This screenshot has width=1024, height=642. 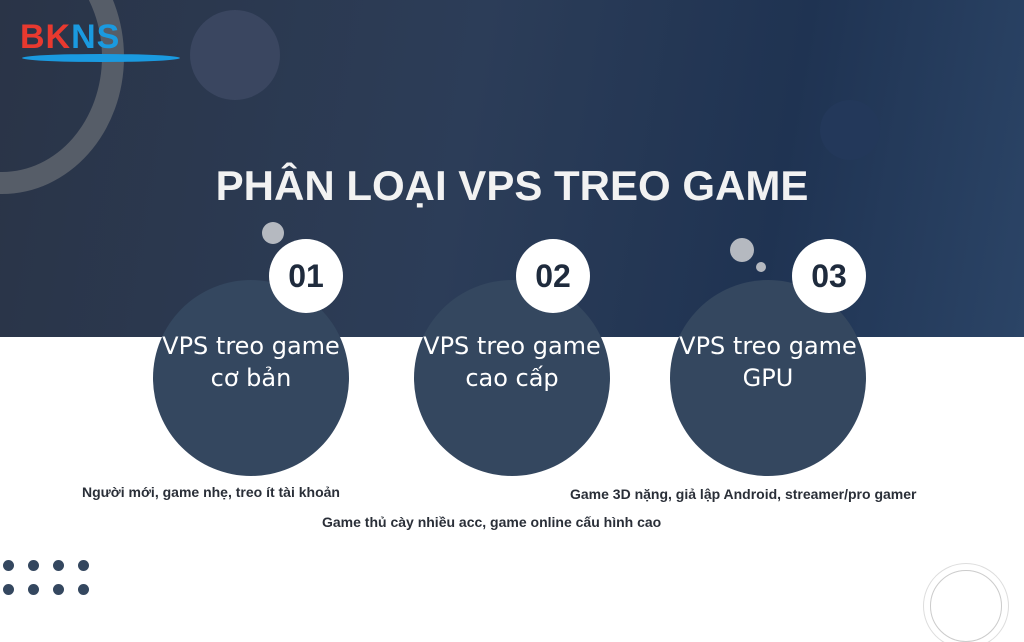 I want to click on logo-swoosh, so click(x=101, y=58).